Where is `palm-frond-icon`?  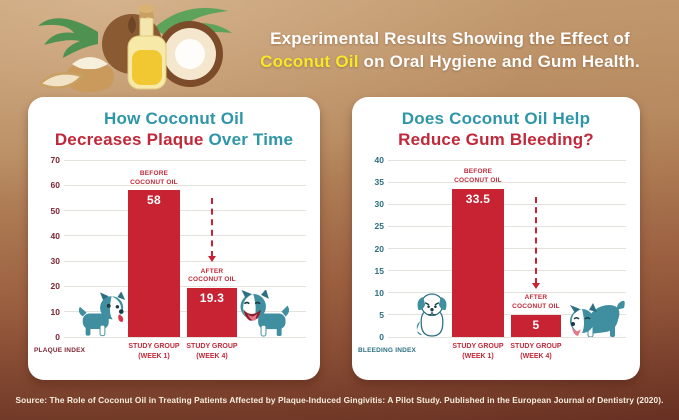 palm-frond-icon is located at coordinates (68, 38).